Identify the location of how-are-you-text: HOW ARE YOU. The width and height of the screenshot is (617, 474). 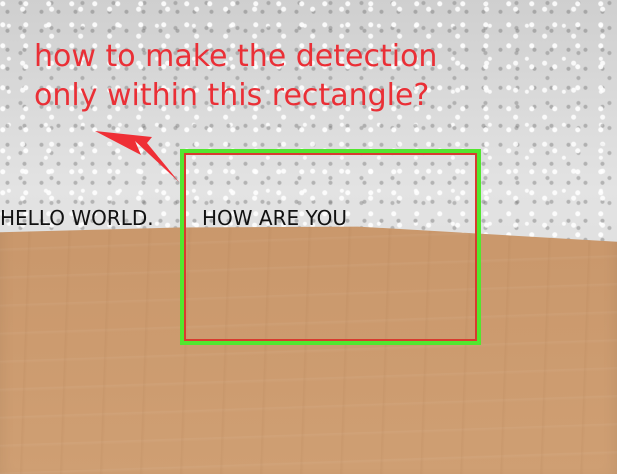
(274, 218).